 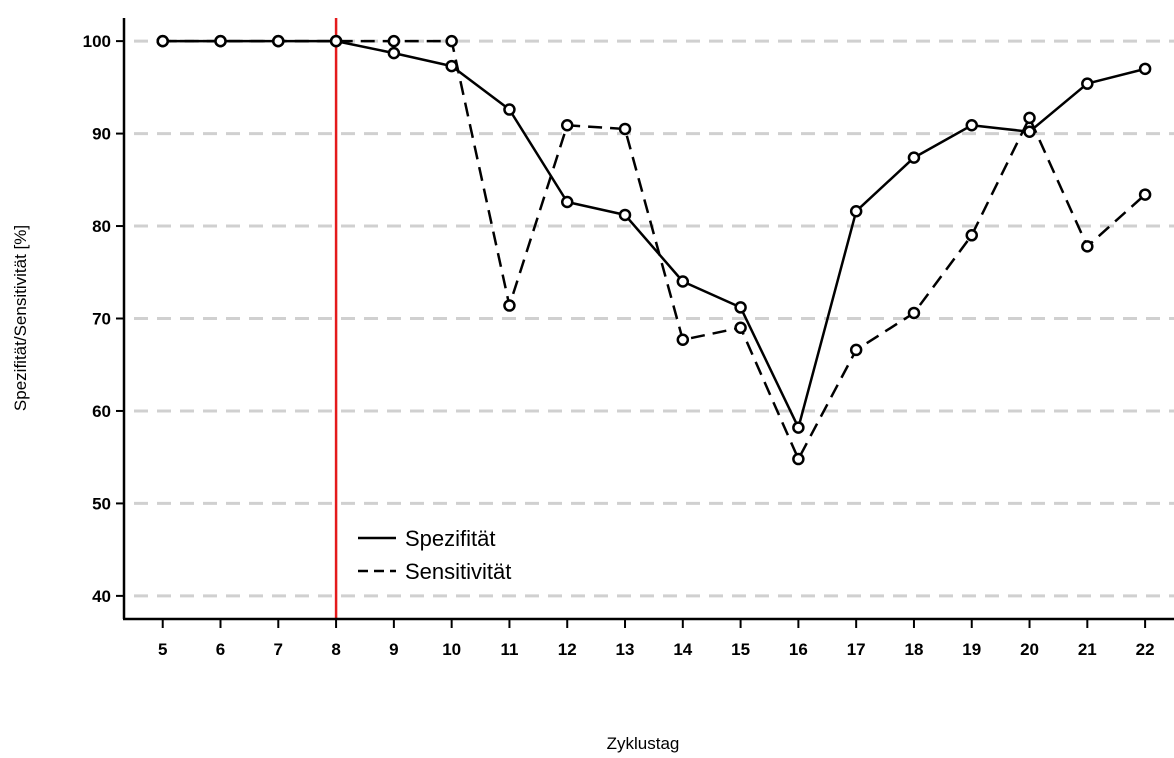 What do you see at coordinates (335, 649) in the screenshot?
I see `x-tick-label-8: 8` at bounding box center [335, 649].